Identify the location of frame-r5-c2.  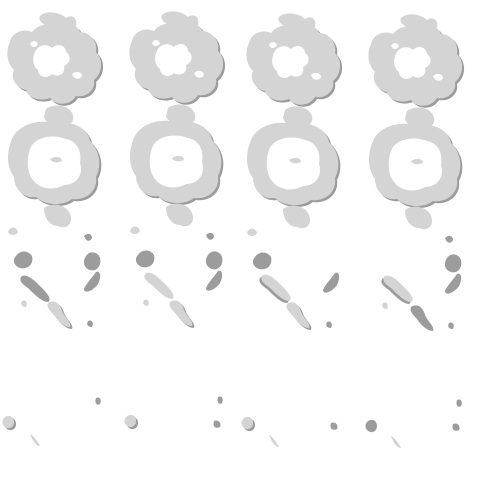
(173, 413).